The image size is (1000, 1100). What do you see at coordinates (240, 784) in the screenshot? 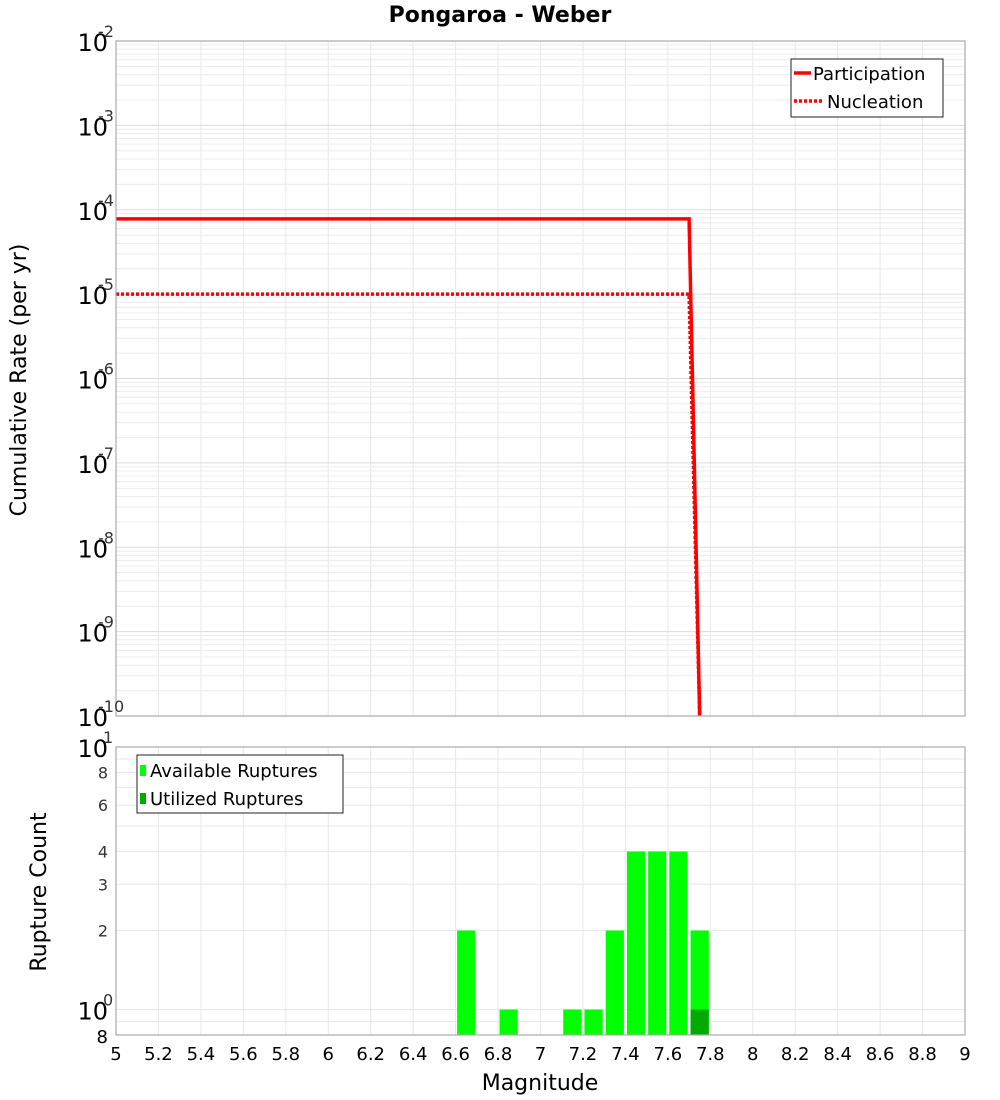
I see `count-legend: Available Ruptures Utilized Ruptures` at bounding box center [240, 784].